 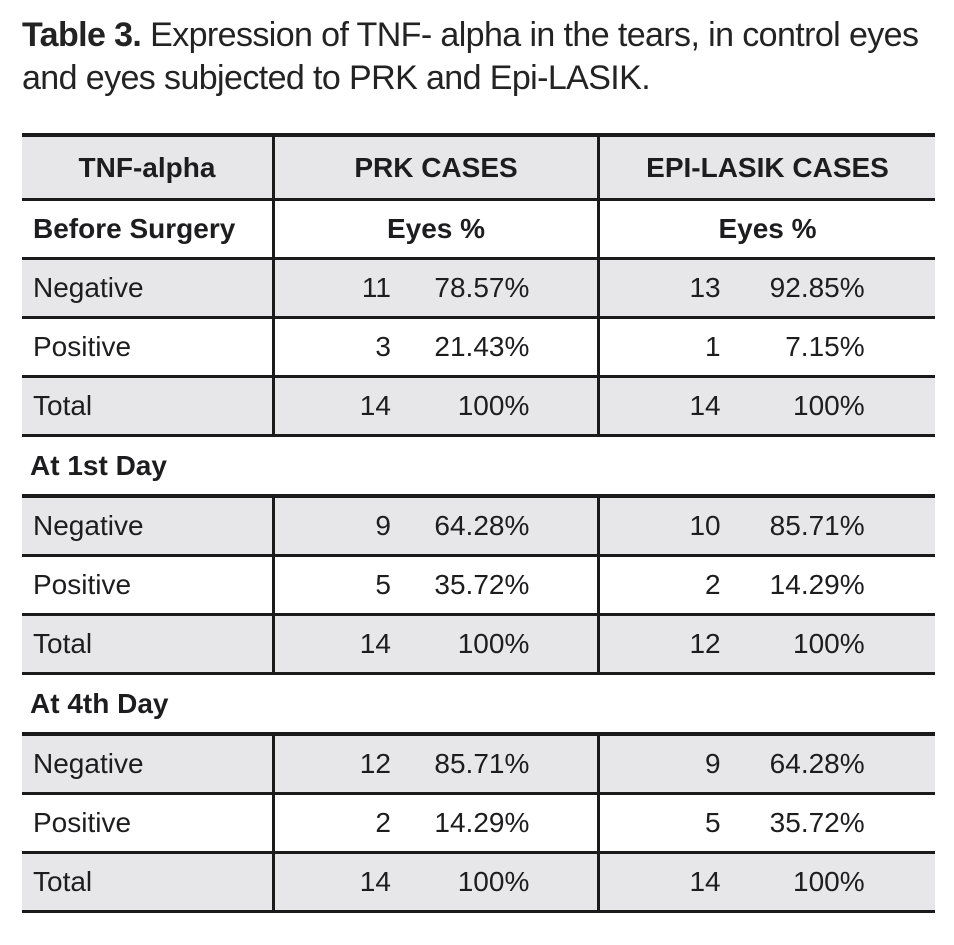 What do you see at coordinates (767, 347) in the screenshot?
I see `epi-cell: 1 7.15%` at bounding box center [767, 347].